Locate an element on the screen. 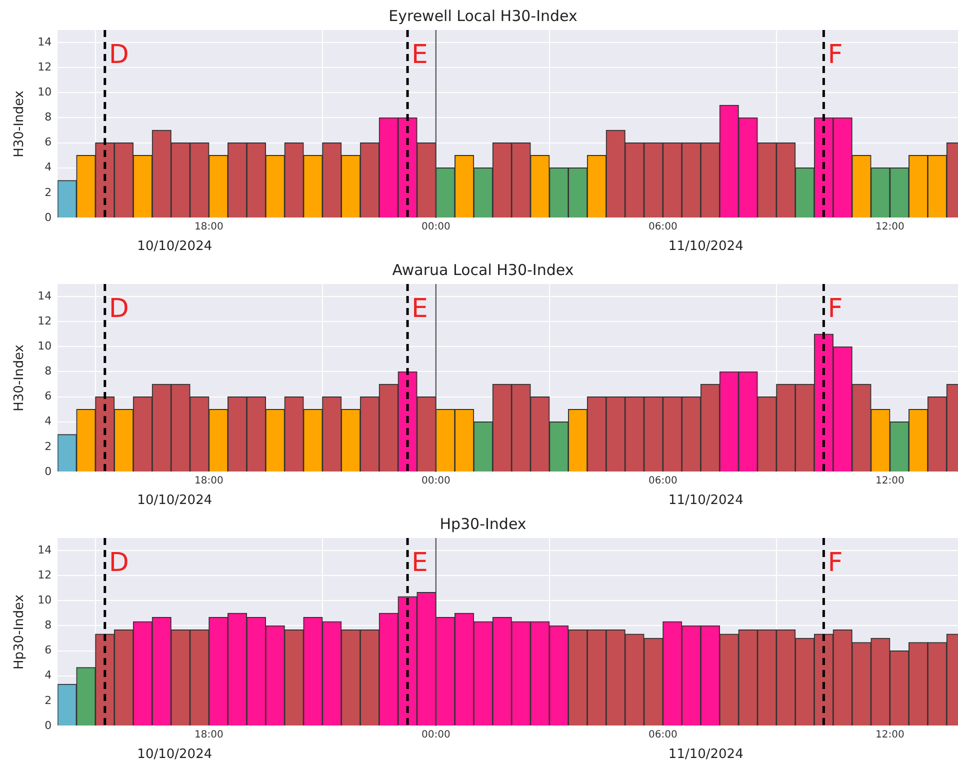 Image resolution: width=958 pixels, height=769 pixels. chart-title: Eyrewell Local H30-Index is located at coordinates (483, 15).